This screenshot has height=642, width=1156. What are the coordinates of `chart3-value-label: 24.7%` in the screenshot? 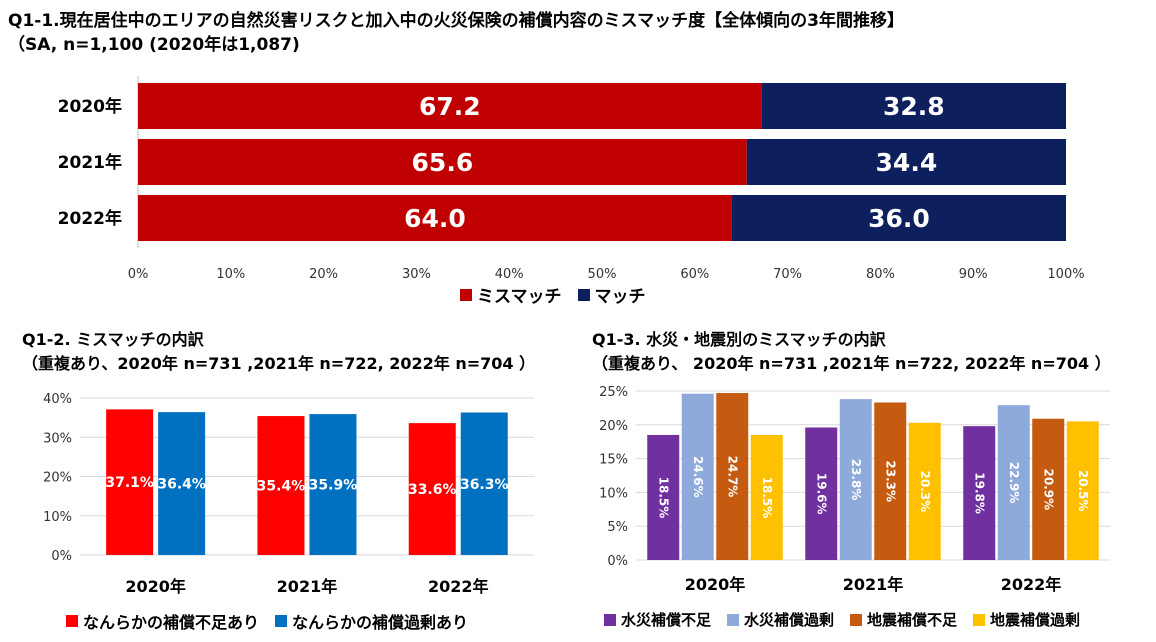 It's located at (732, 477).